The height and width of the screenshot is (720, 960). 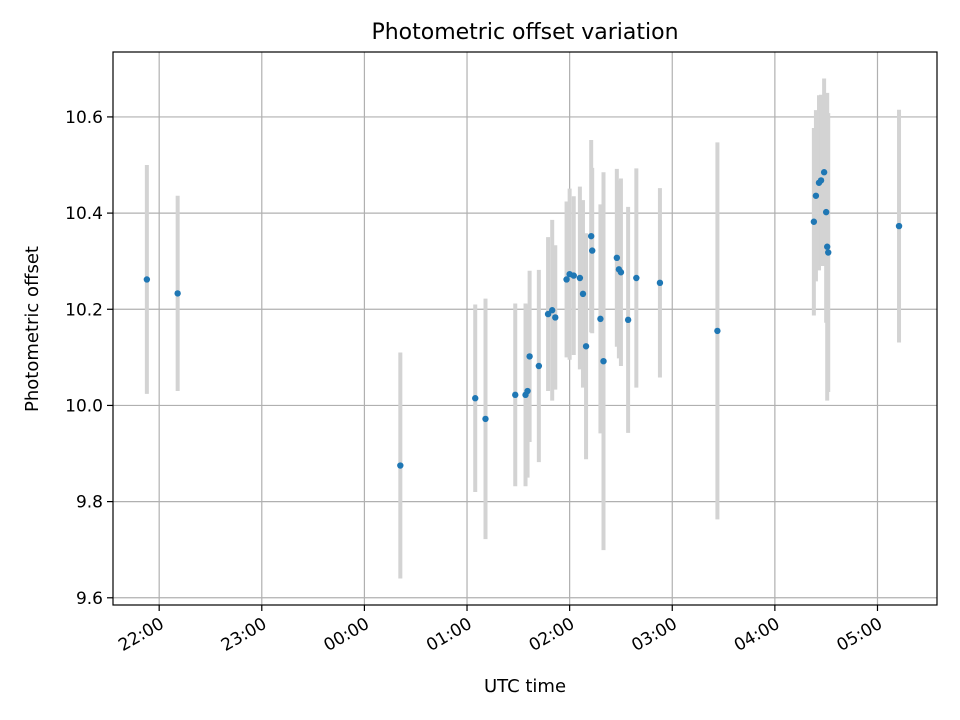 What do you see at coordinates (89, 599) in the screenshot?
I see `y-tick-label: 9.6` at bounding box center [89, 599].